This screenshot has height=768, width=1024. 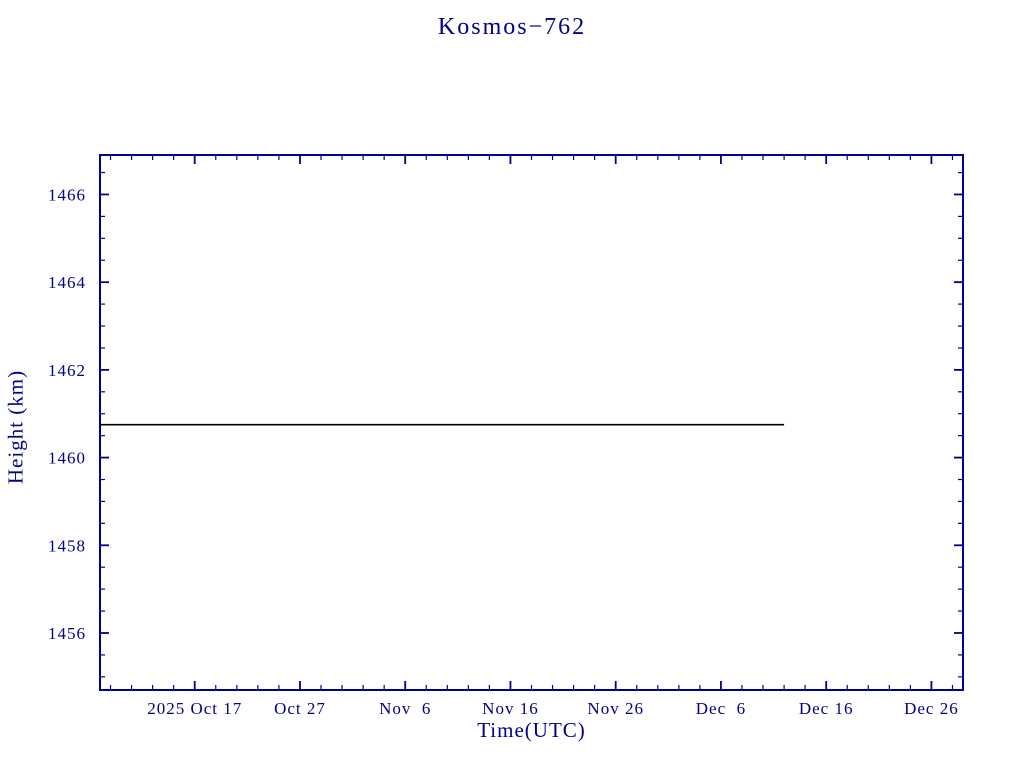 I want to click on x-tick-label: Nov 6, so click(x=405, y=708).